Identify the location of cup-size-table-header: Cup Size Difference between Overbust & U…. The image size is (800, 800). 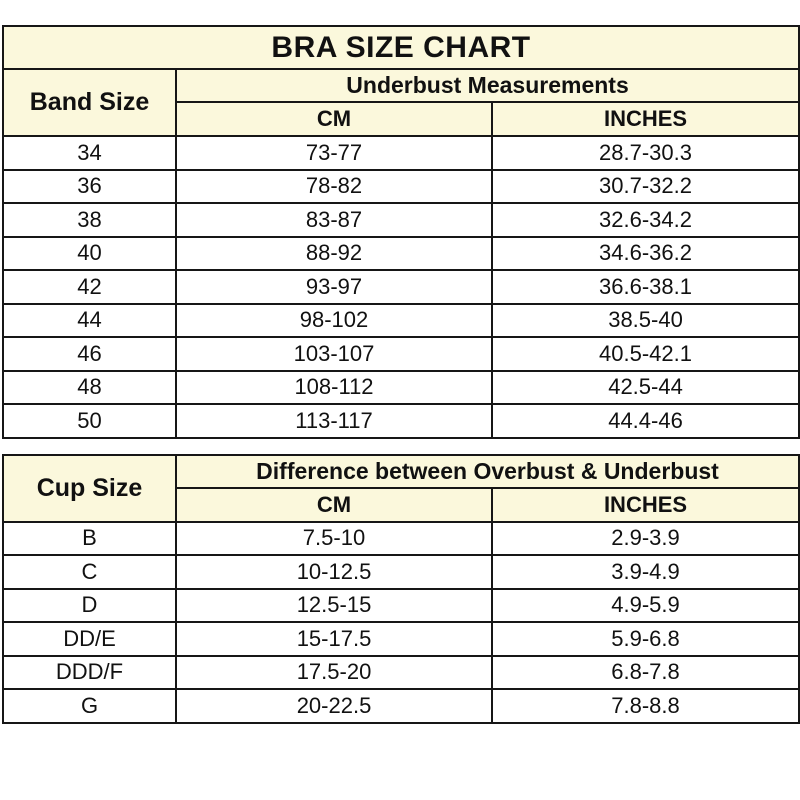
(401, 488).